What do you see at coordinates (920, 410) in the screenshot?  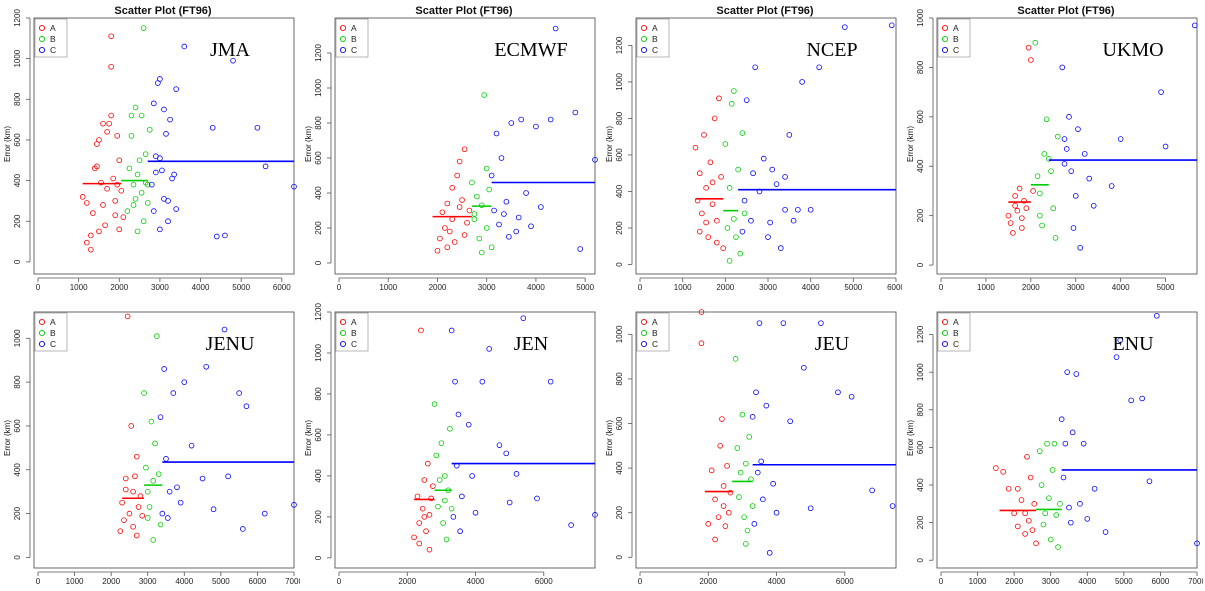 I see `y-tick-label: 800` at bounding box center [920, 410].